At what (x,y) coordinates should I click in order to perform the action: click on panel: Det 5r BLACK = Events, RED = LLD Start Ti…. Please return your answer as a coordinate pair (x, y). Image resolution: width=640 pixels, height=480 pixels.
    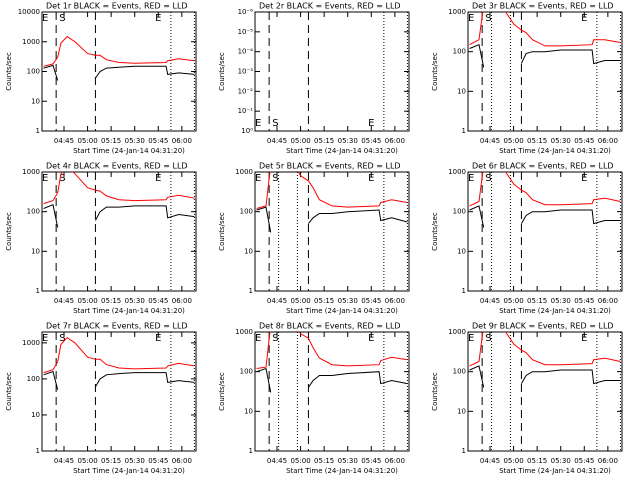
    Looking at the image, I should click on (314, 238).